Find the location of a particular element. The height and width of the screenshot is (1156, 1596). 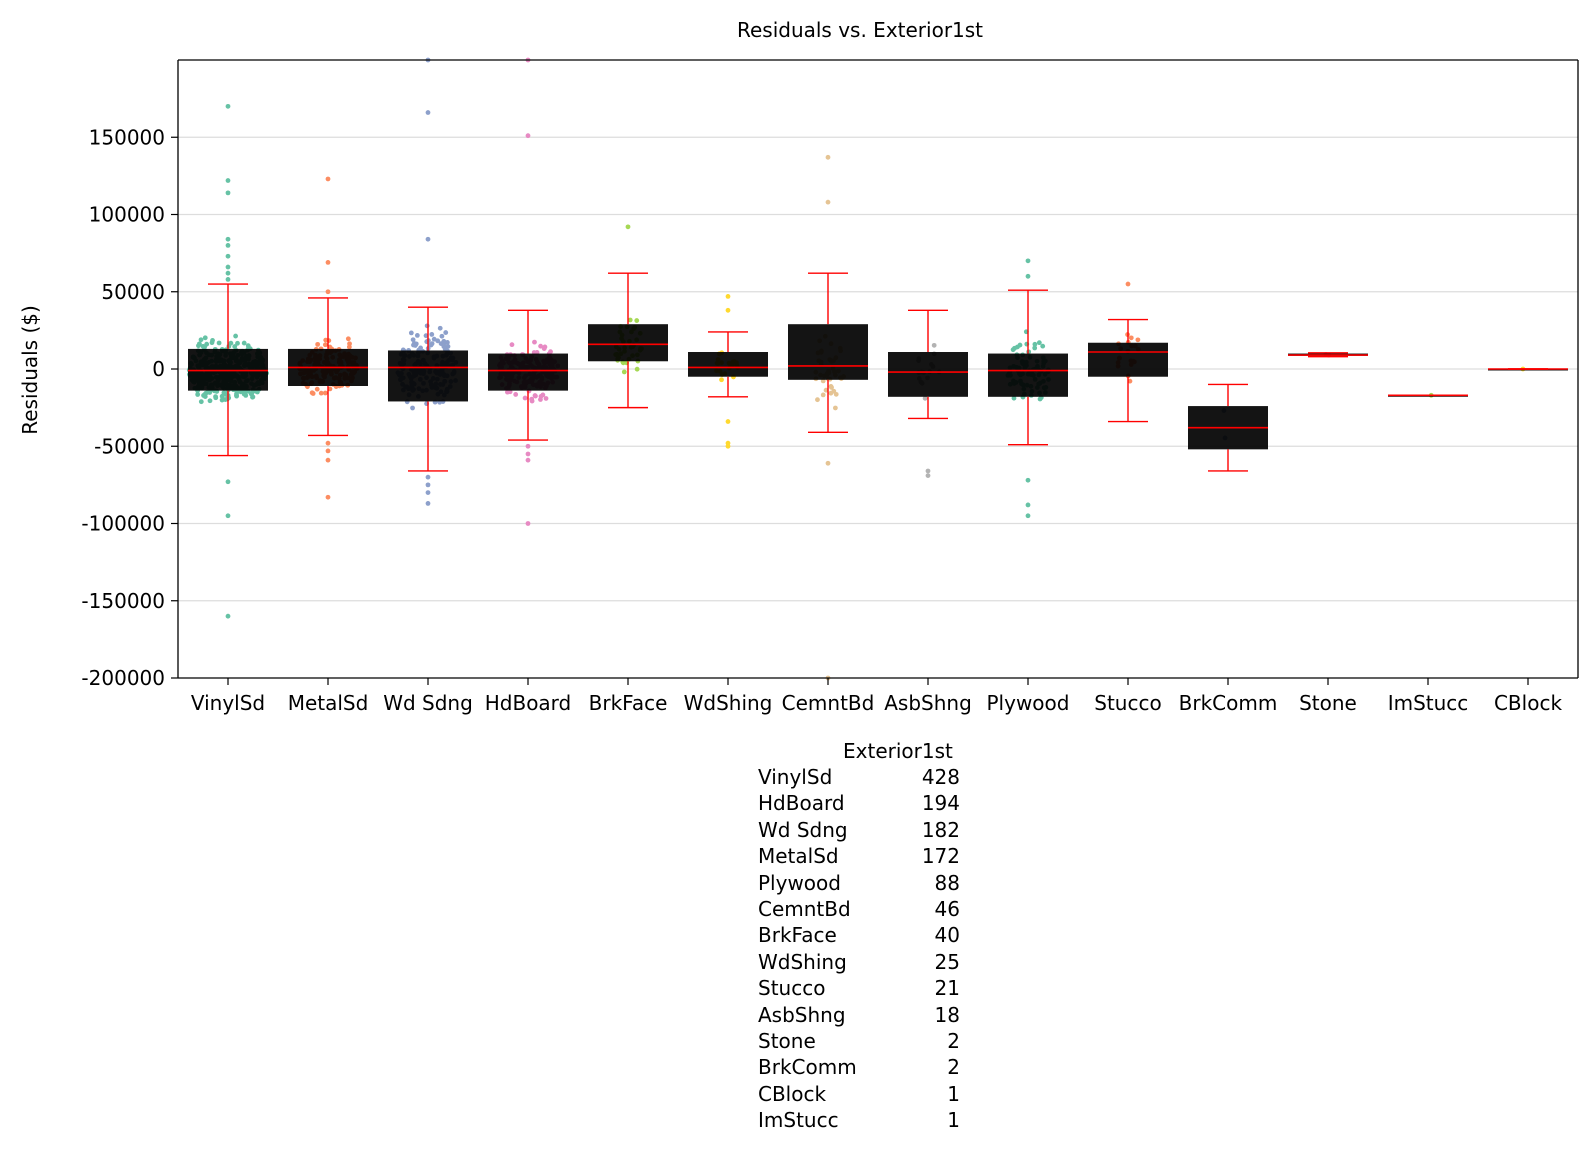

x-tick-label: AsbShng is located at coordinates (928, 703).